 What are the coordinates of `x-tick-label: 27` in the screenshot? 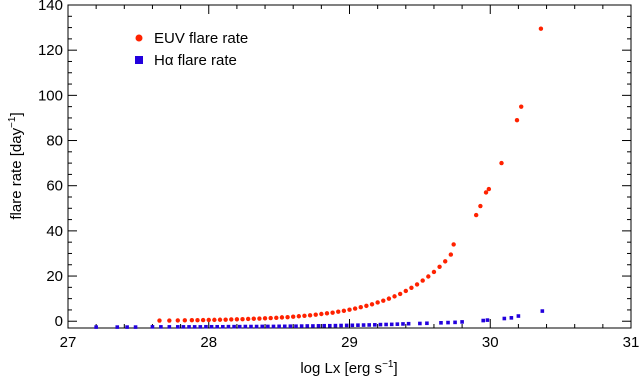 It's located at (68, 342).